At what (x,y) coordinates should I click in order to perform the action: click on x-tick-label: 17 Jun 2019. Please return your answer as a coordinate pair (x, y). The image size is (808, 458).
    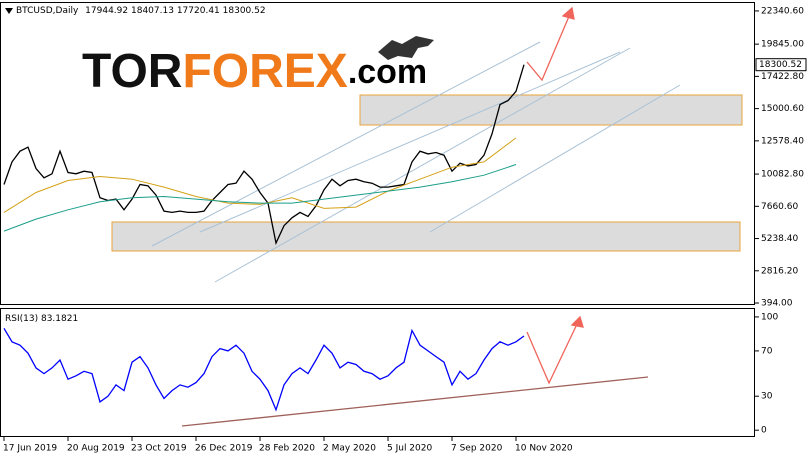
    Looking at the image, I should click on (30, 449).